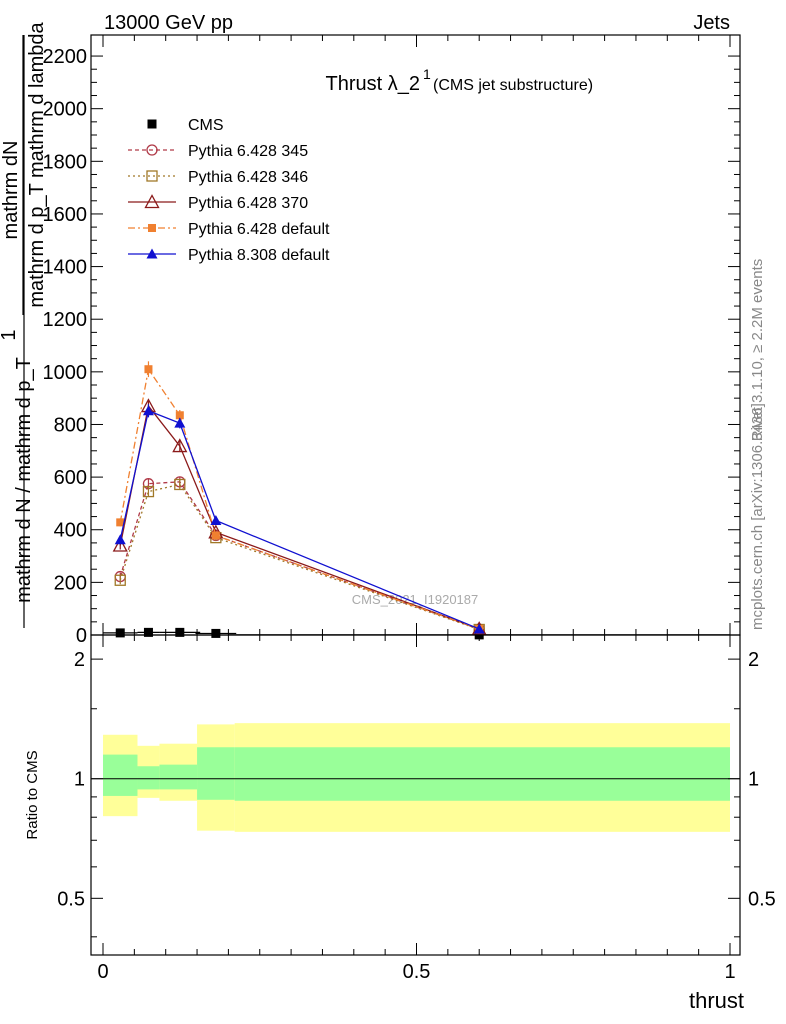  Describe the element at coordinates (79, 780) in the screenshot. I see `ratio-y-tick-label: 1` at that location.